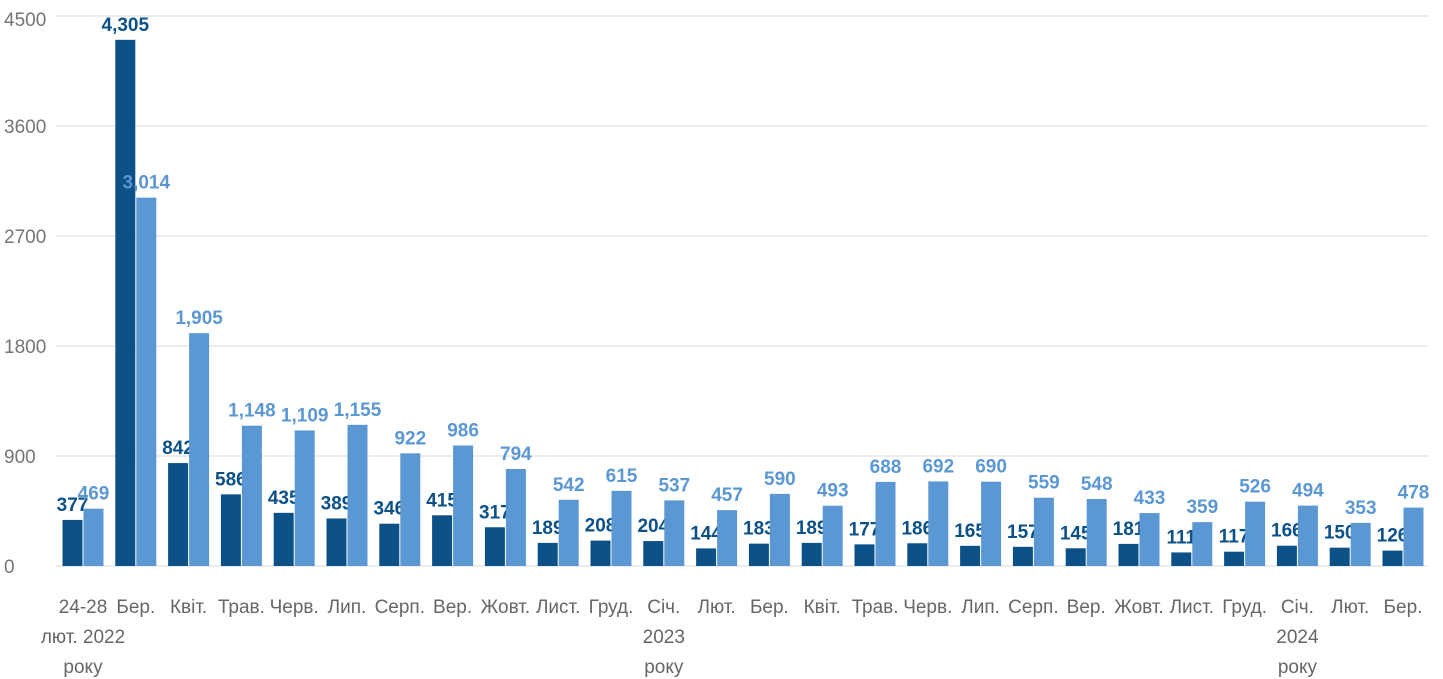  I want to click on data-label: 359, so click(1202, 507).